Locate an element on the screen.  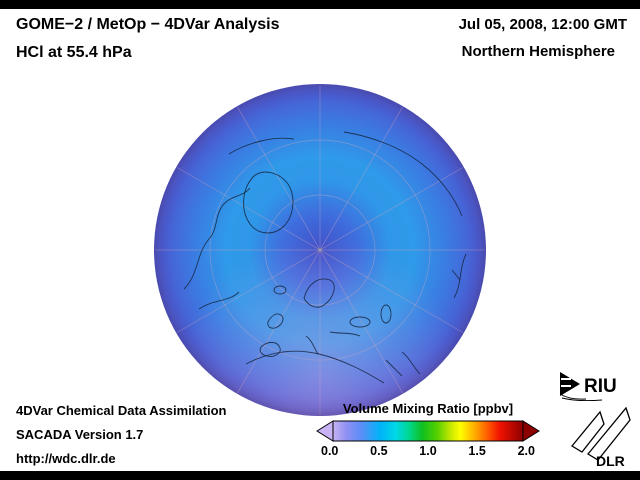
tick-label: 1.5 is located at coordinates (477, 451).